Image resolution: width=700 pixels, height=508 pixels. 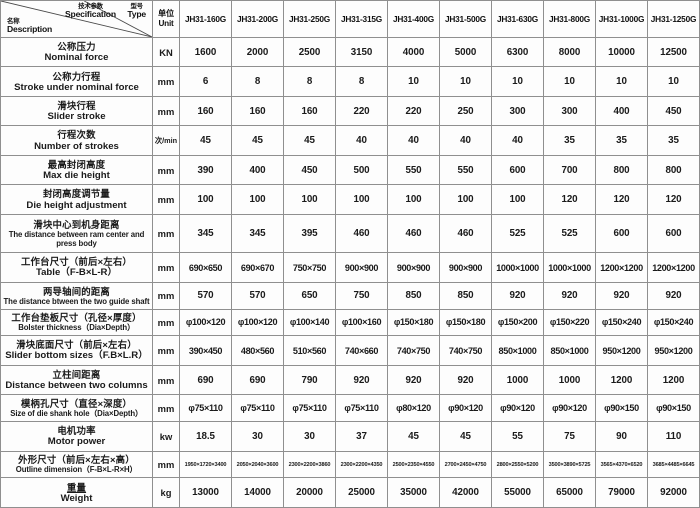 What do you see at coordinates (205, 19) in the screenshot?
I see `header-model-0: JH31-160G` at bounding box center [205, 19].